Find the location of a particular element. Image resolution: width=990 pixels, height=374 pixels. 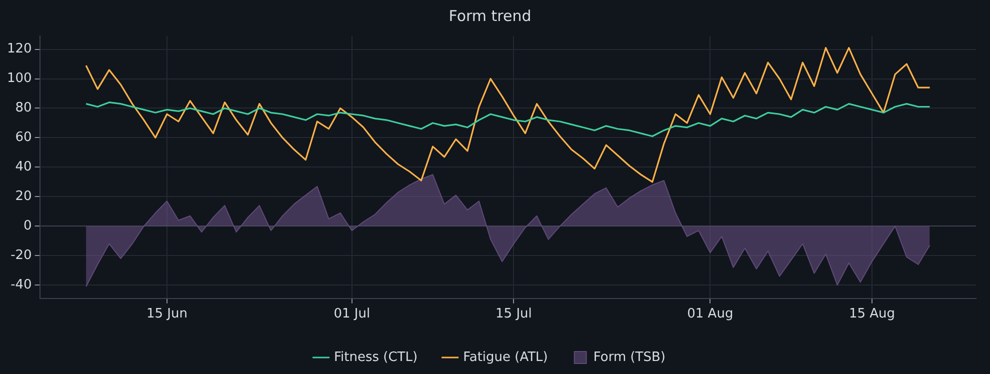

legend-label: Fatigue (ATL) is located at coordinates (505, 357).